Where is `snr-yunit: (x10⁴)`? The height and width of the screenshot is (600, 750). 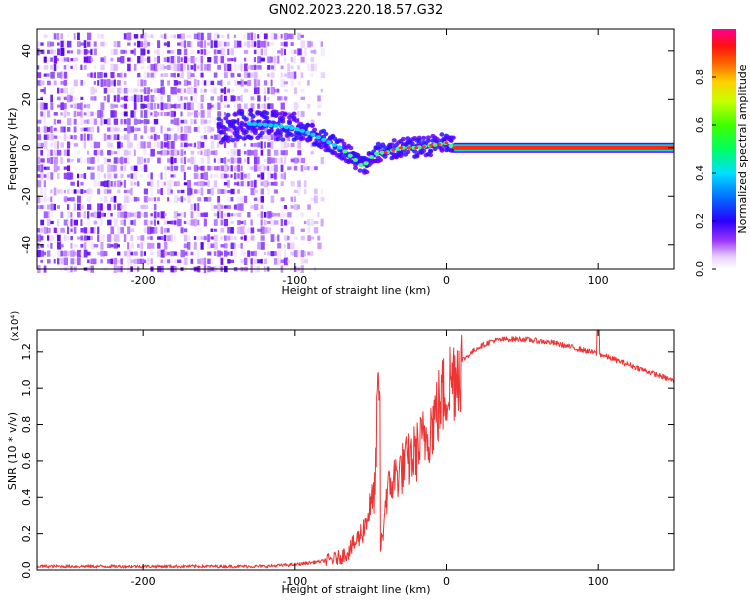
snr-yunit: (x10⁴) is located at coordinates (15, 326).